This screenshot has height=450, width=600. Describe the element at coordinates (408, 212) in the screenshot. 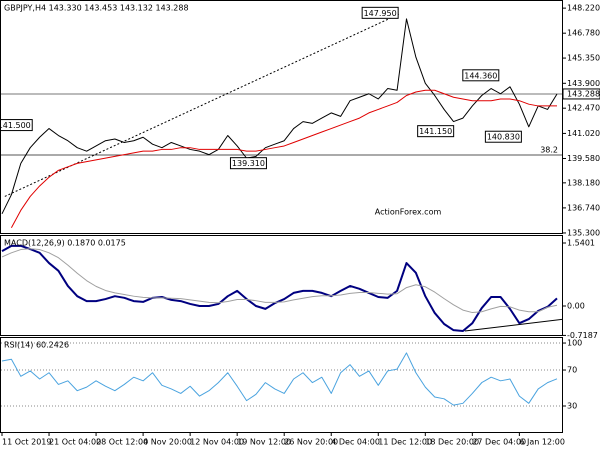

I see `watermark: ActionForex.com` at that location.